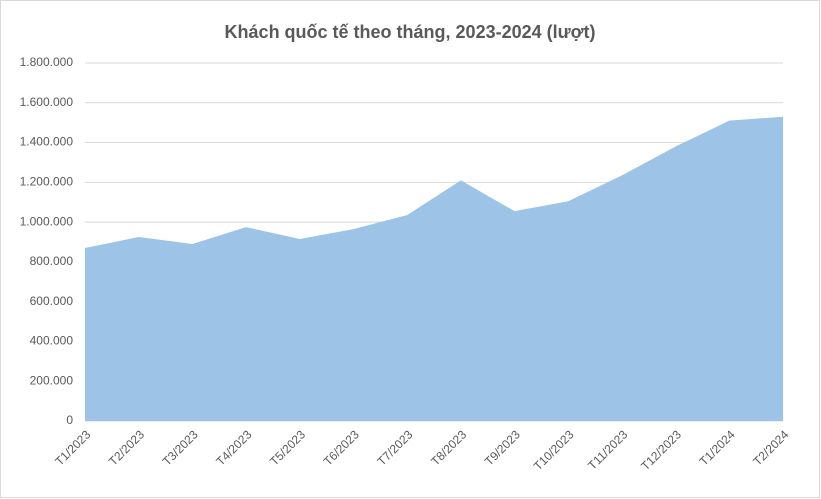 Image resolution: width=821 pixels, height=499 pixels. Describe the element at coordinates (47, 221) in the screenshot. I see `y-tick-label: 1.000.000` at that location.